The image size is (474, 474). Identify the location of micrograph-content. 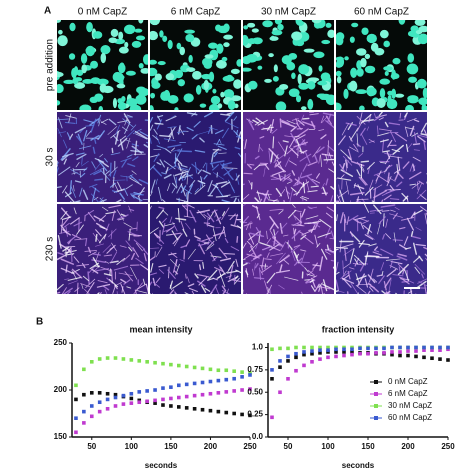
(102, 249).